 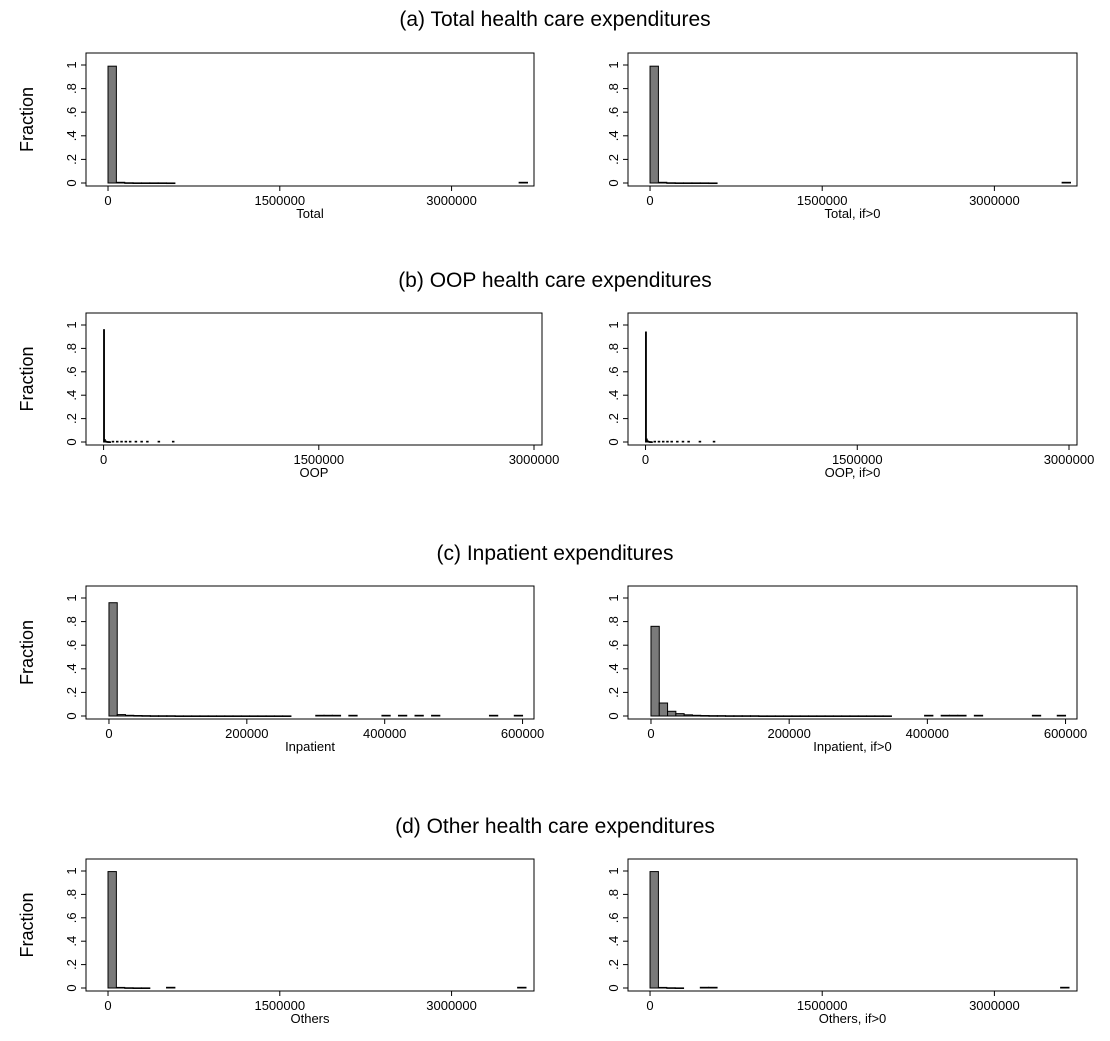 What do you see at coordinates (27, 119) in the screenshot?
I see `y-axis-label: Fraction` at bounding box center [27, 119].